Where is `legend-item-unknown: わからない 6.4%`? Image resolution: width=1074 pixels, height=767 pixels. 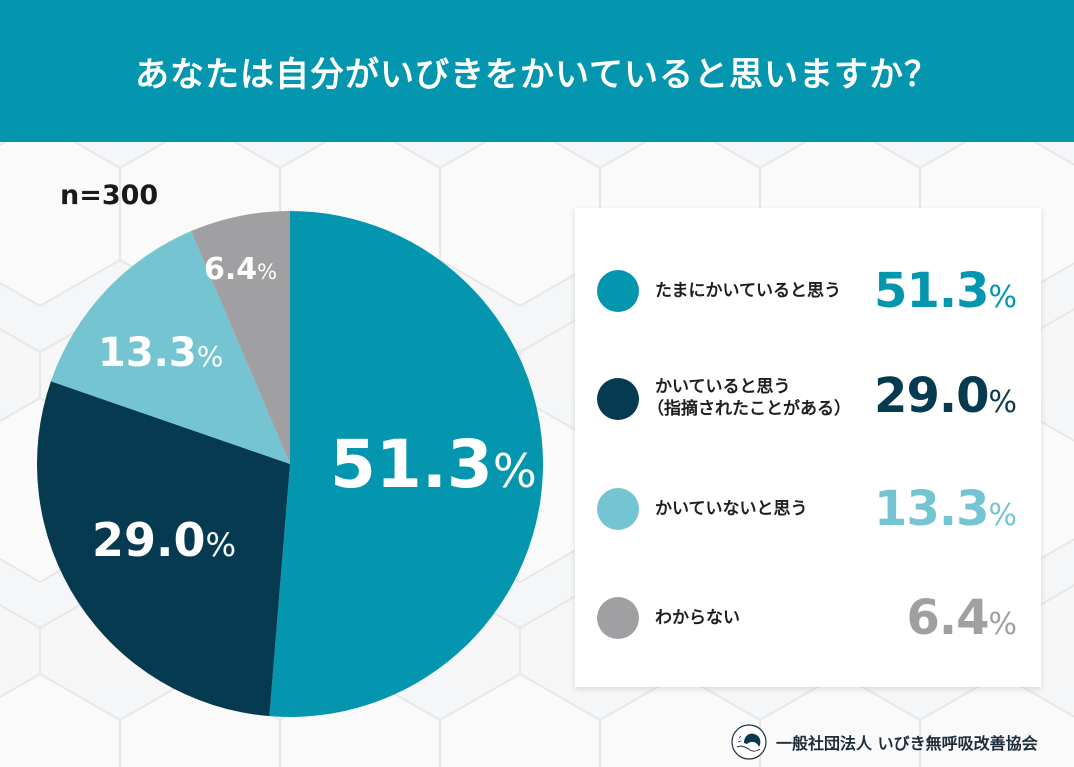 legend-item-unknown: わからない 6.4% is located at coordinates (808, 620).